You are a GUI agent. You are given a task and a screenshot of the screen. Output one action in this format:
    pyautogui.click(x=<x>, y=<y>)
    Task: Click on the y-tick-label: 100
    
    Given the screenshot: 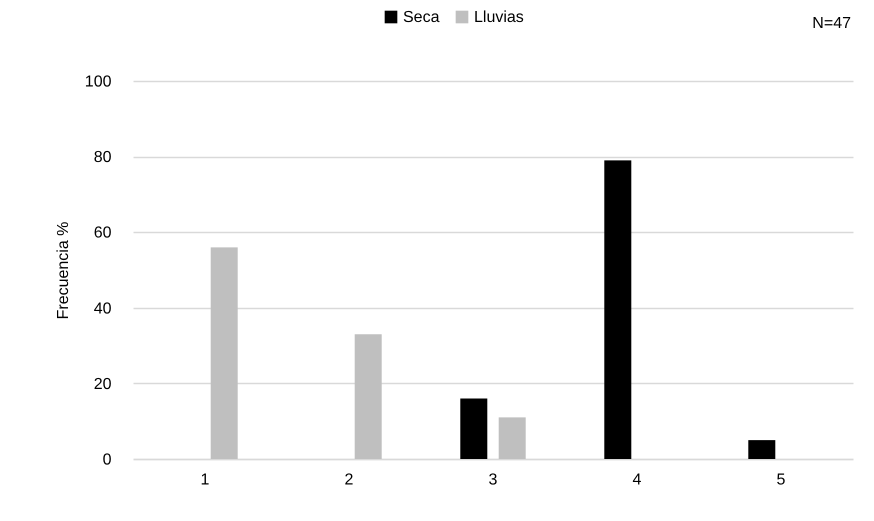 What is the action you would take?
    pyautogui.click(x=98, y=82)
    